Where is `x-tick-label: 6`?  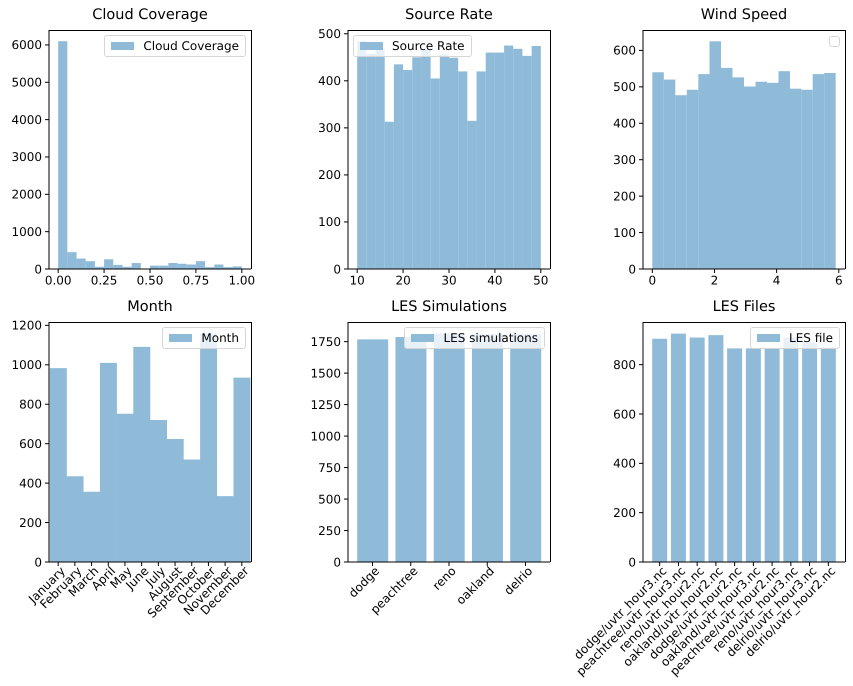
x-tick-label: 6 is located at coordinates (838, 281).